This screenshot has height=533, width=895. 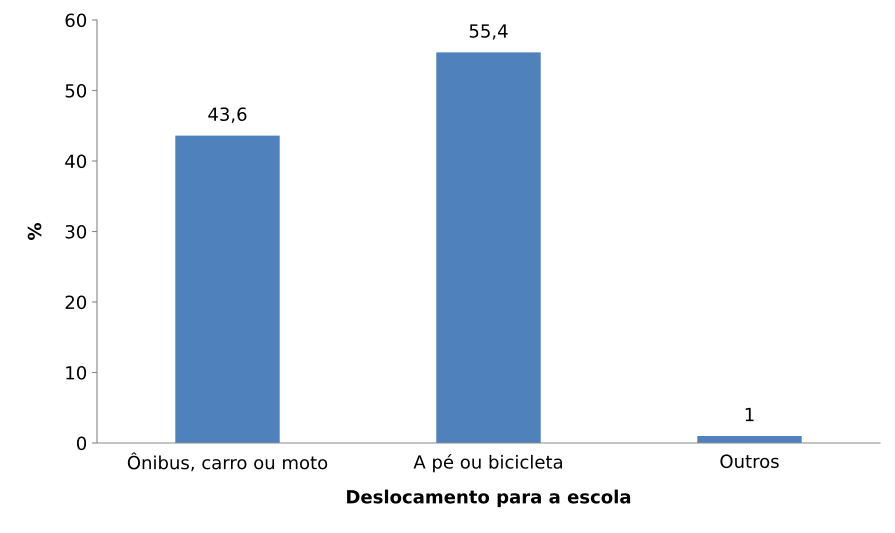 I want to click on y-tick-label: 20, so click(x=76, y=302).